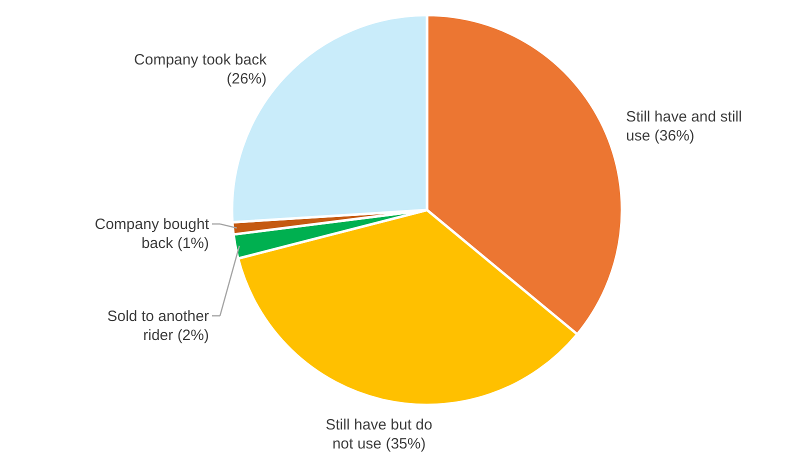 This screenshot has height=459, width=787. Describe the element at coordinates (379, 434) in the screenshot. I see `slice-label: Still have but do not use (35%)` at that location.